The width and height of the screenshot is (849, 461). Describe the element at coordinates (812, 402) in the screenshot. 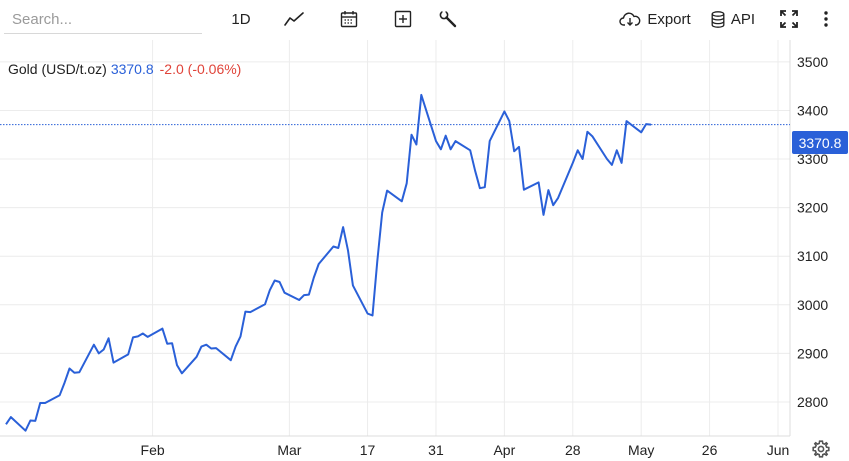

I see `y-tick-label: 2800` at that location.